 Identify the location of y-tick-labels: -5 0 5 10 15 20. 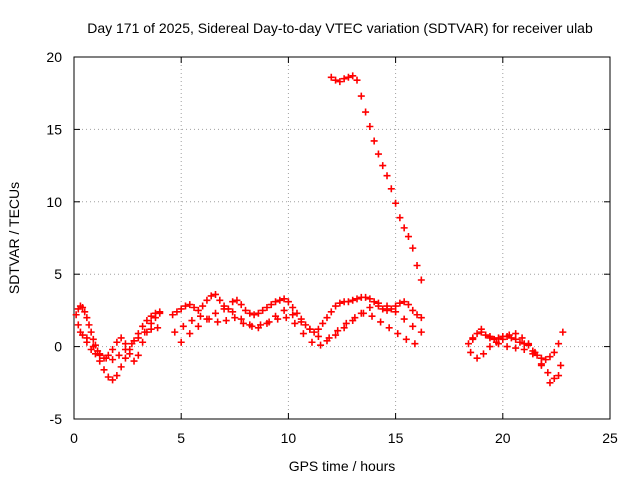
(54, 238).